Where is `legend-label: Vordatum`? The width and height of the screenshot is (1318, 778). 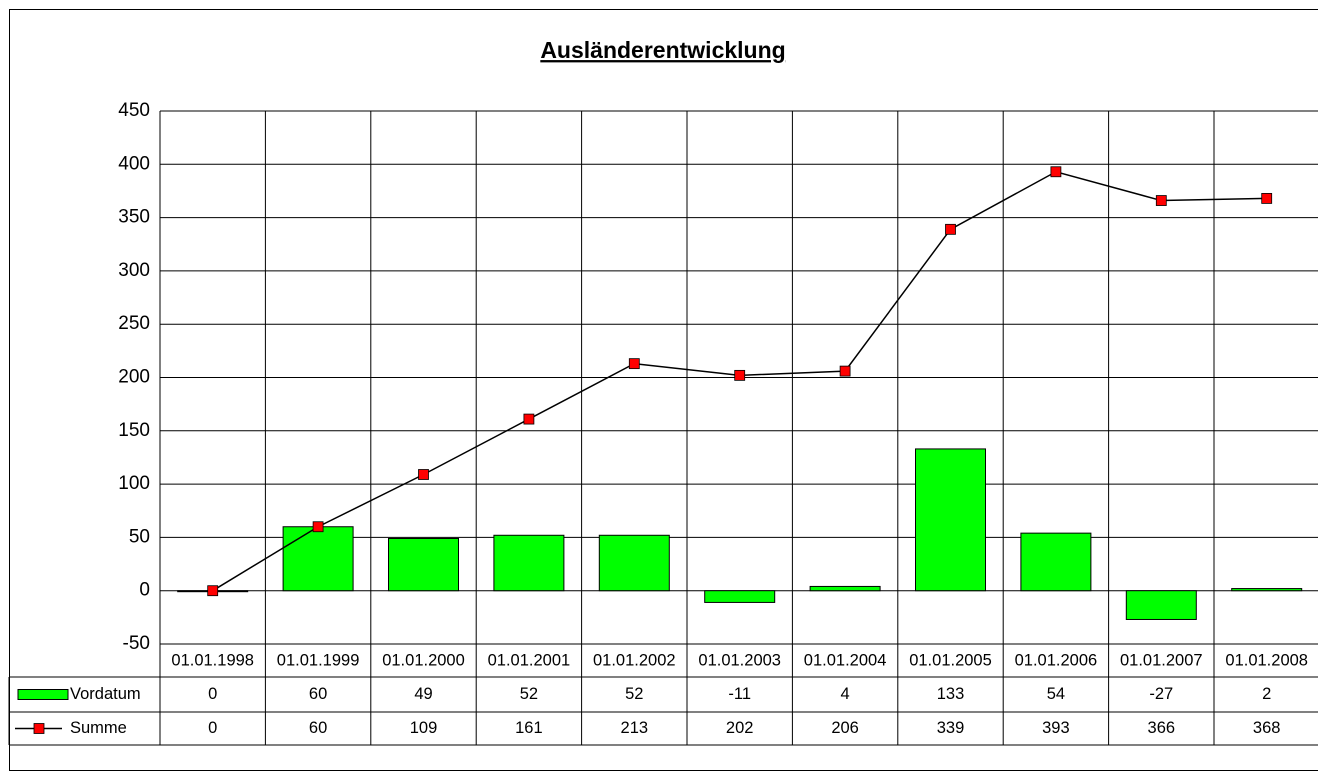
legend-label: Vordatum is located at coordinates (105, 694).